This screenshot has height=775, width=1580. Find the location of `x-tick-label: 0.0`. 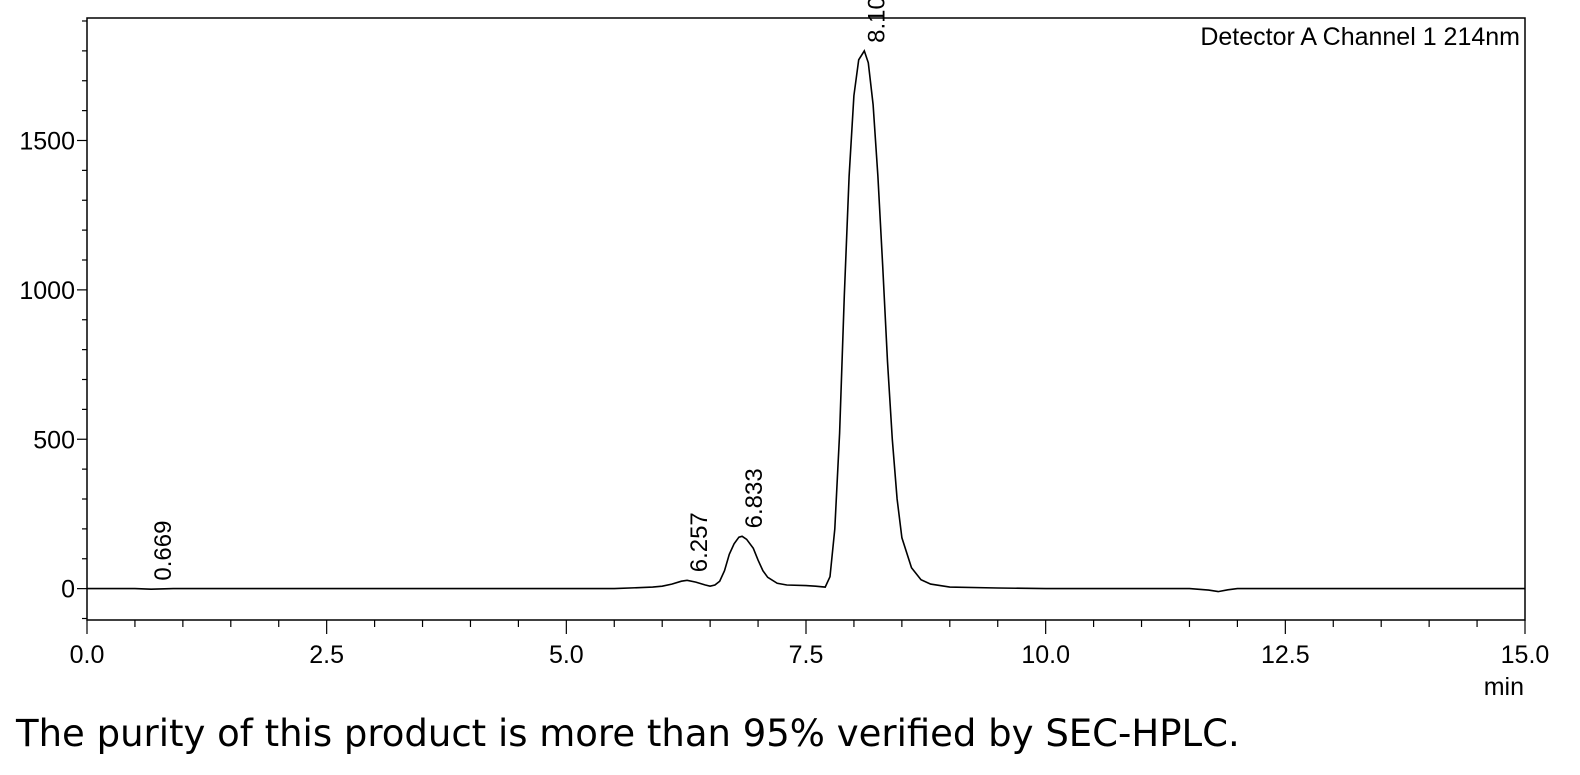

x-tick-label: 0.0 is located at coordinates (87, 655).